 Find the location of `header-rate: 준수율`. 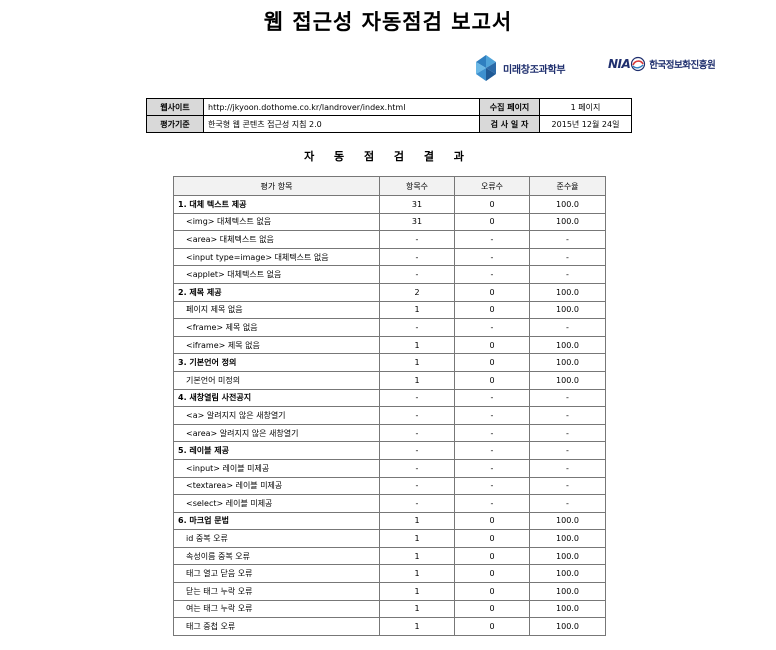

header-rate: 준수율 is located at coordinates (567, 186).